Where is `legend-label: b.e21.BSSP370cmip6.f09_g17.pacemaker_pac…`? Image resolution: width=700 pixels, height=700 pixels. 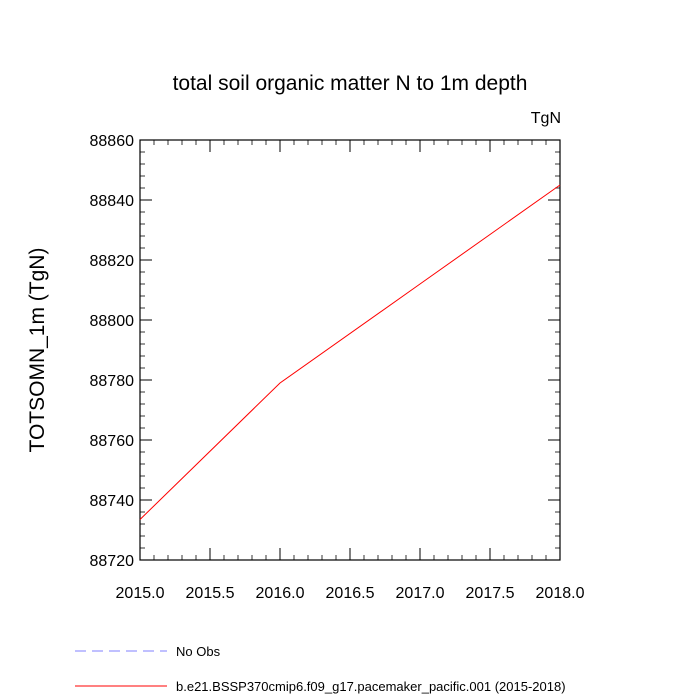
legend-label: b.e21.BSSP370cmip6.f09_g17.pacemaker_pac… is located at coordinates (371, 686).